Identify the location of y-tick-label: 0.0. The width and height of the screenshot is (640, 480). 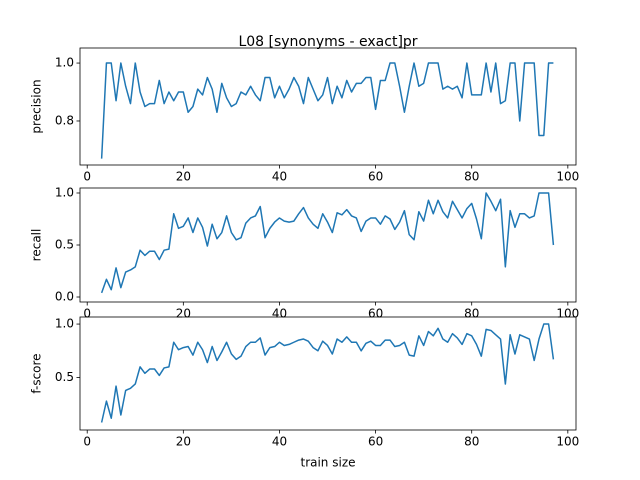
(64, 297).